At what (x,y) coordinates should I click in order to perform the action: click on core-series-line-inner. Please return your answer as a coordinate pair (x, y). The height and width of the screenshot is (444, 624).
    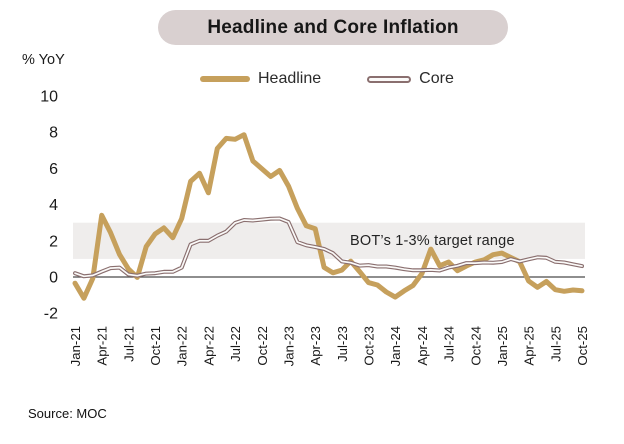
    Looking at the image, I should click on (328, 247).